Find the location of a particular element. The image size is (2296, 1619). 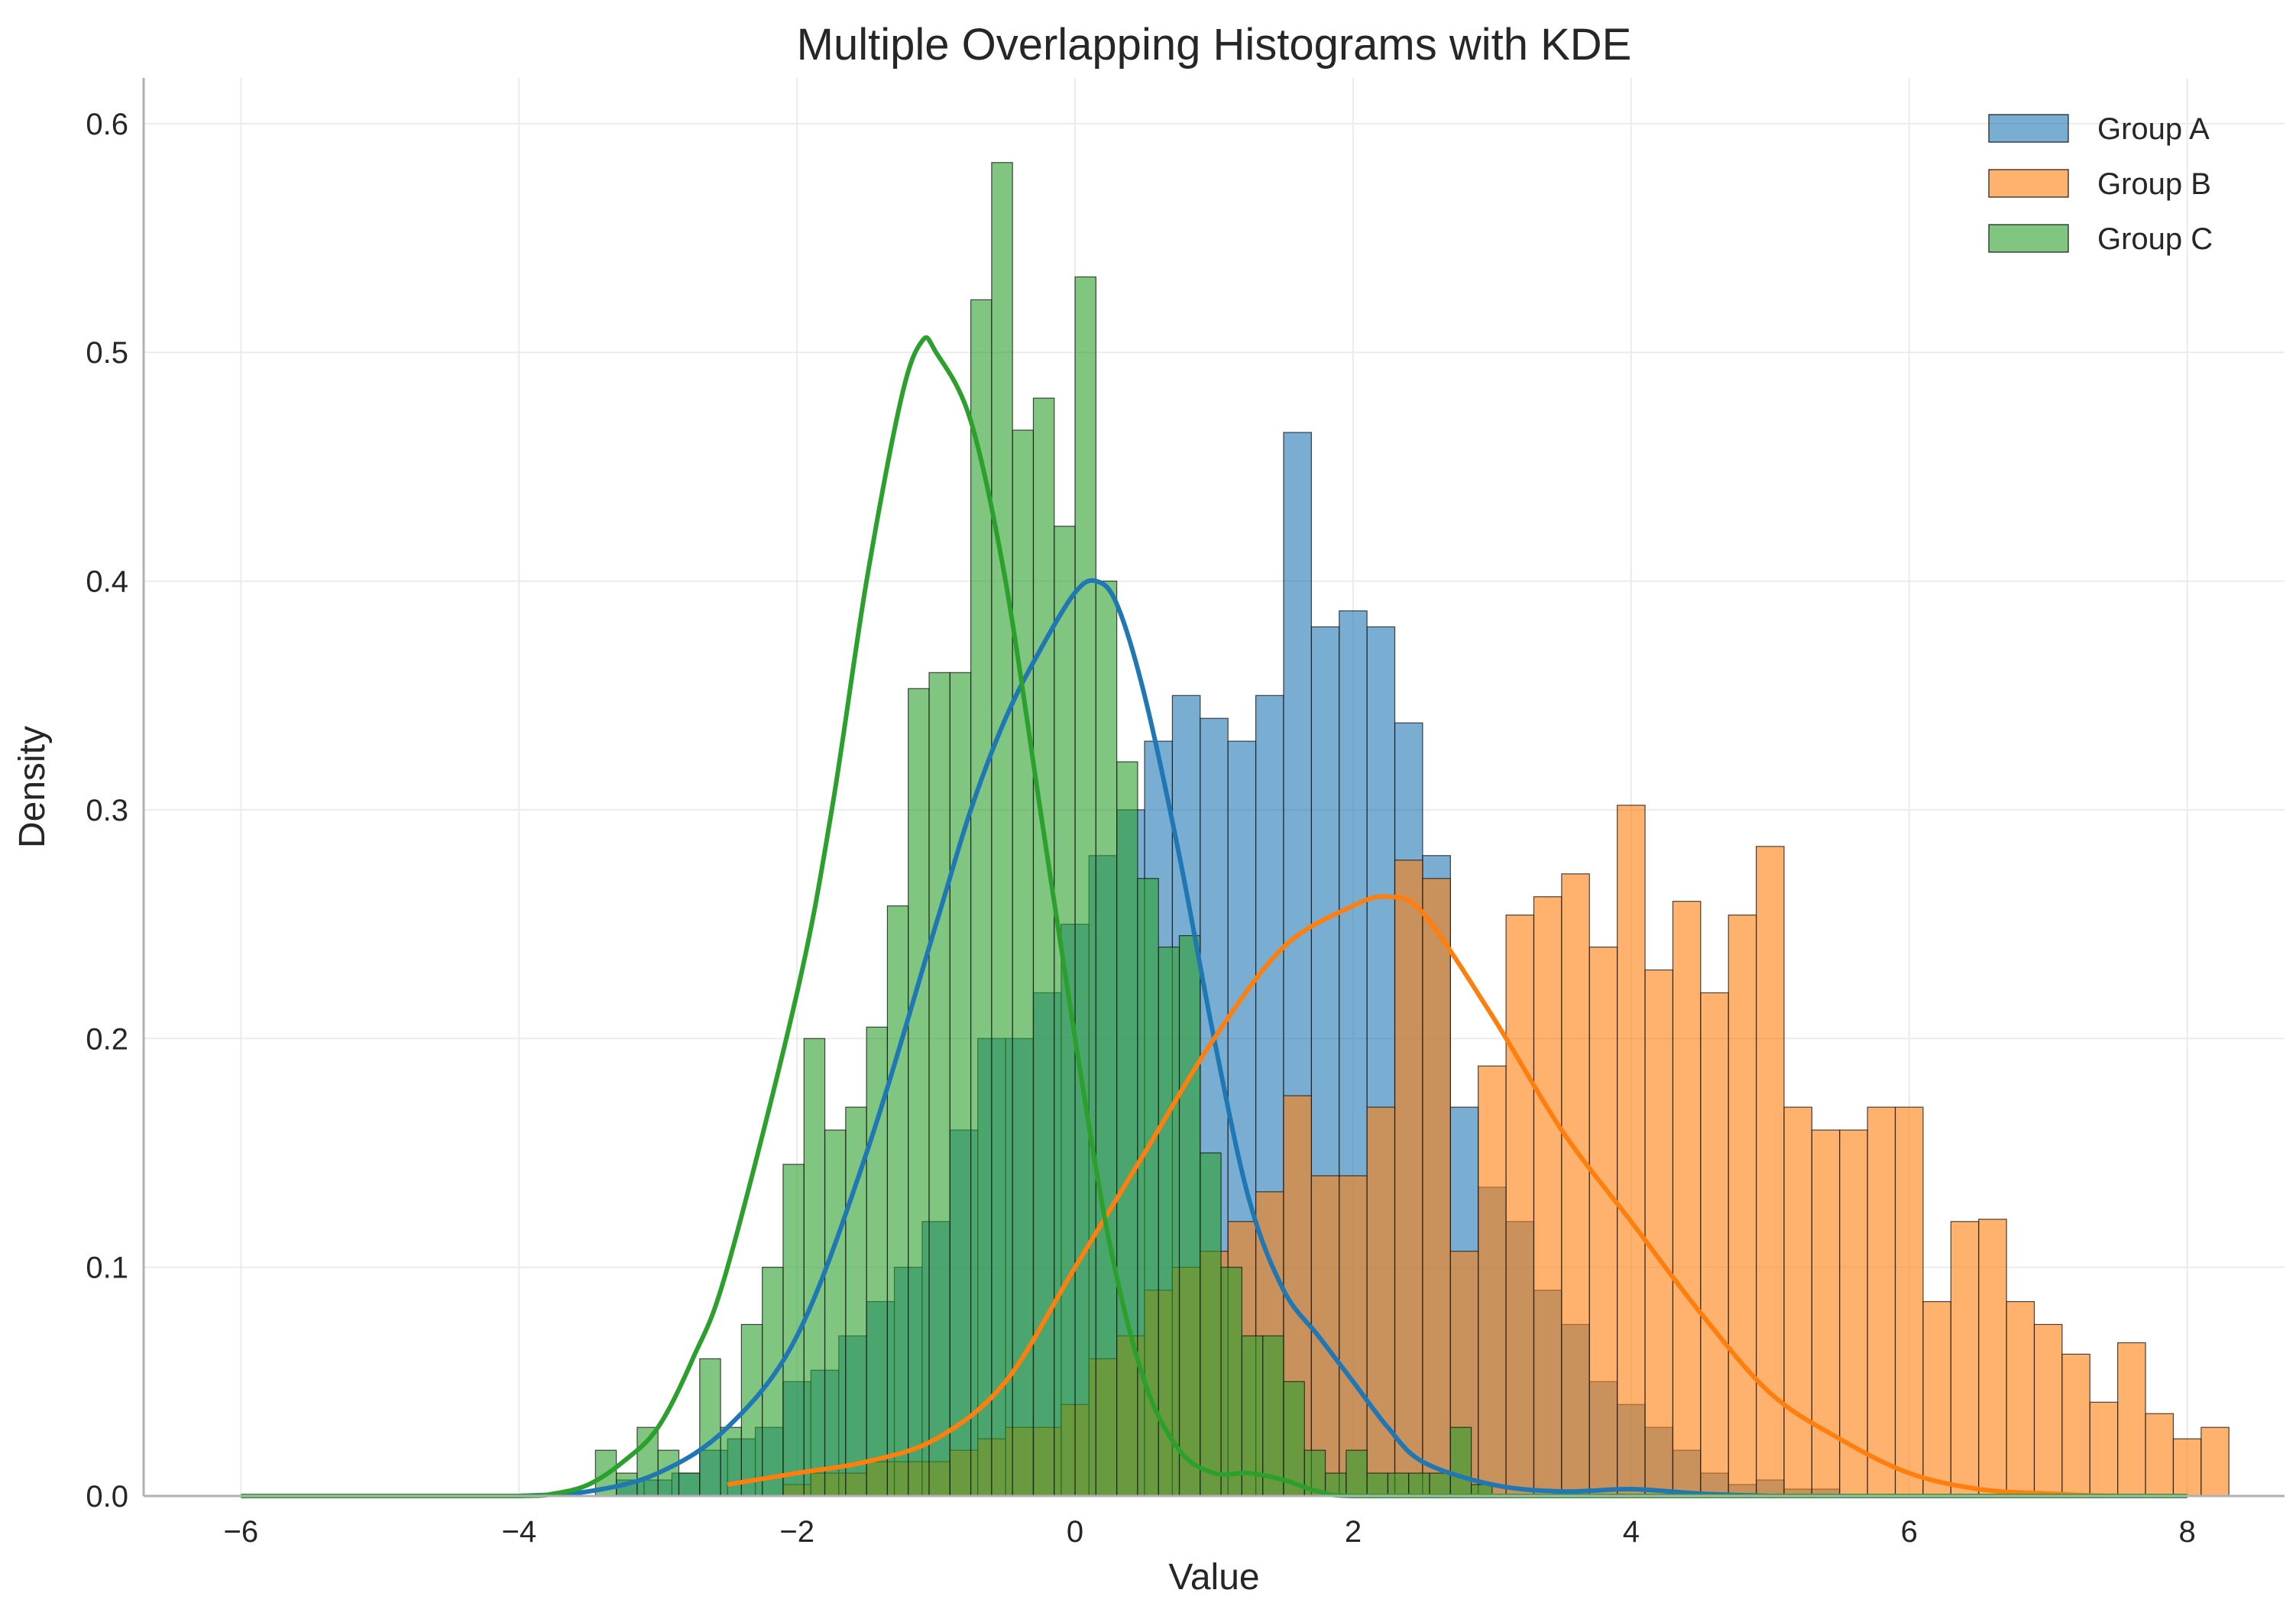

x-tick-label: 0 is located at coordinates (1075, 1532).